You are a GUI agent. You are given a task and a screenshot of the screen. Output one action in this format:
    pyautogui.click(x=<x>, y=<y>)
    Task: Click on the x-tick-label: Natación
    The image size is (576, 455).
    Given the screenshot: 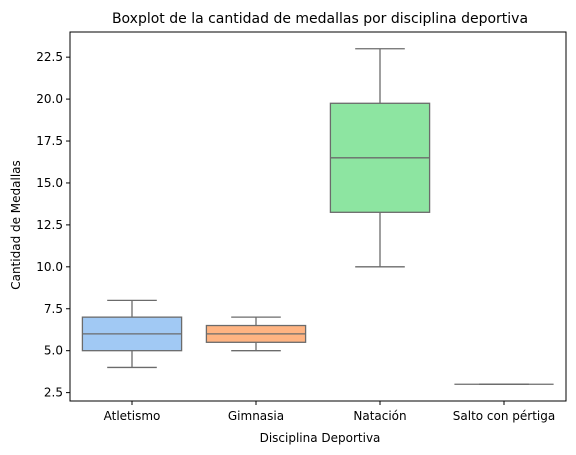 What is the action you would take?
    pyautogui.click(x=379, y=416)
    